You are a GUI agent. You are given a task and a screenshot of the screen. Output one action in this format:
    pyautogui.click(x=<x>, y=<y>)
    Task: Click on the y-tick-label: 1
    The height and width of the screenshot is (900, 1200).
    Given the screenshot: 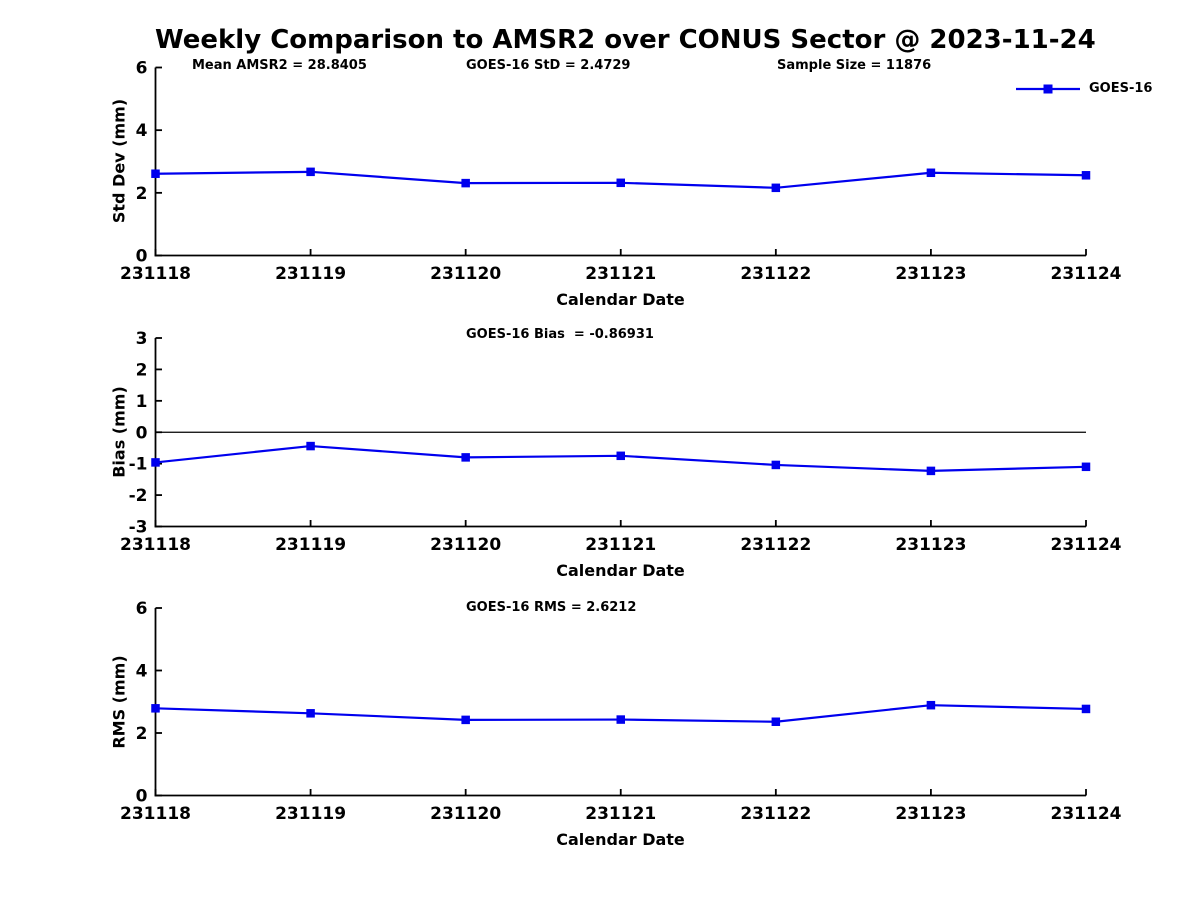 What is the action you would take?
    pyautogui.click(x=142, y=402)
    